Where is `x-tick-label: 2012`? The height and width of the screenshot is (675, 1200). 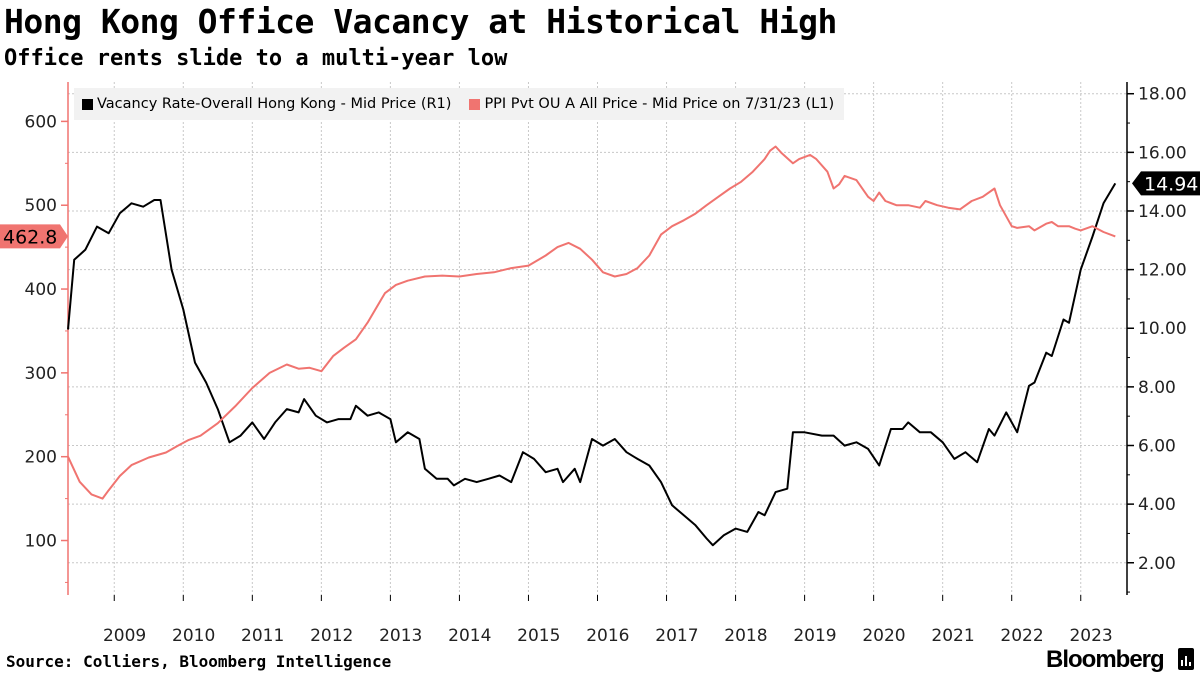 x-tick-label: 2012 is located at coordinates (331, 636).